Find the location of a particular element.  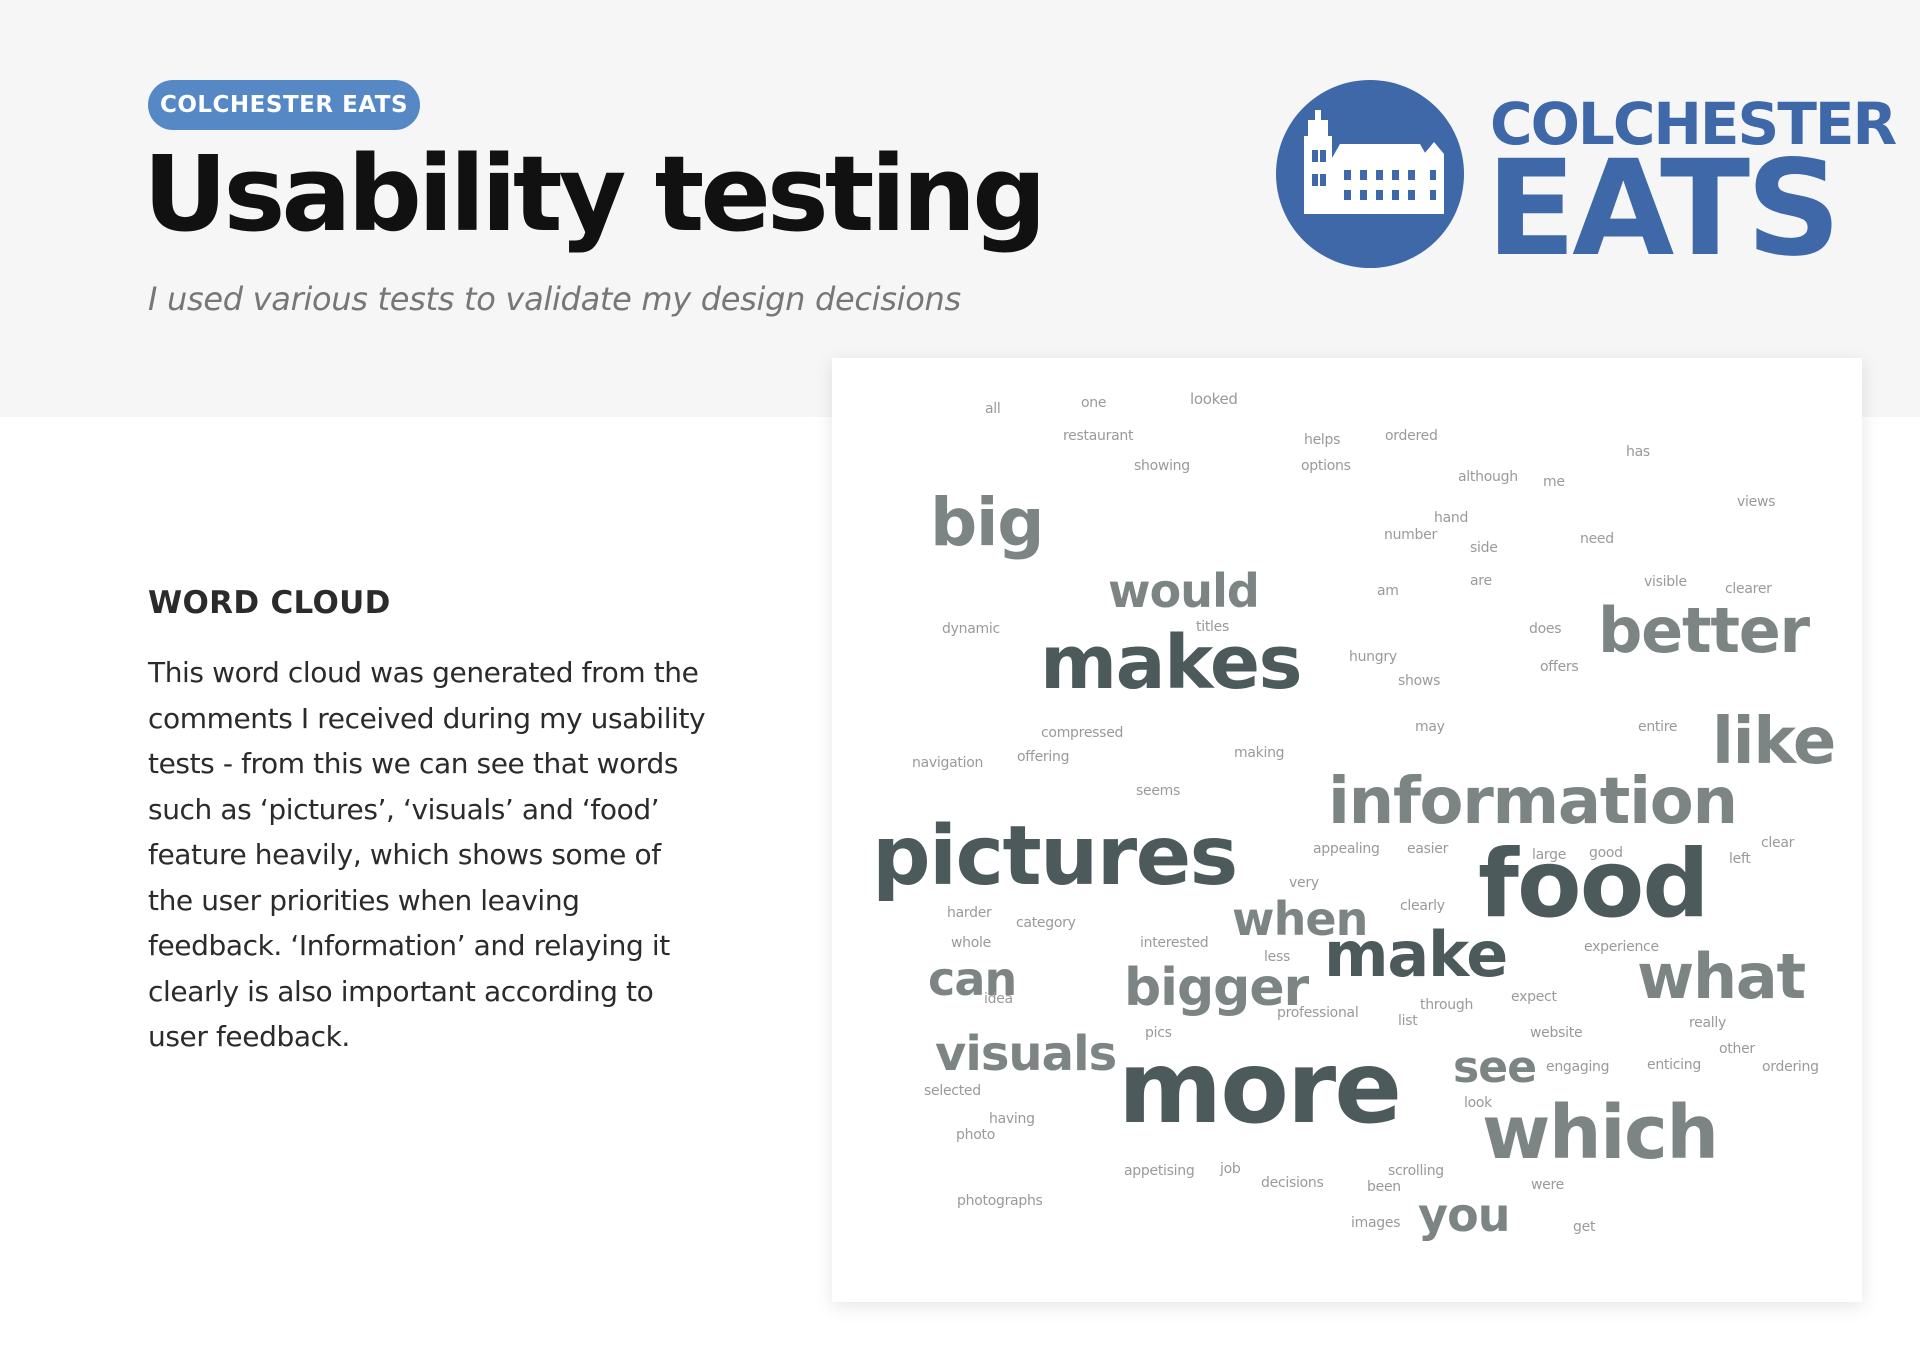

cloud-word-make: make is located at coordinates (1416, 954).